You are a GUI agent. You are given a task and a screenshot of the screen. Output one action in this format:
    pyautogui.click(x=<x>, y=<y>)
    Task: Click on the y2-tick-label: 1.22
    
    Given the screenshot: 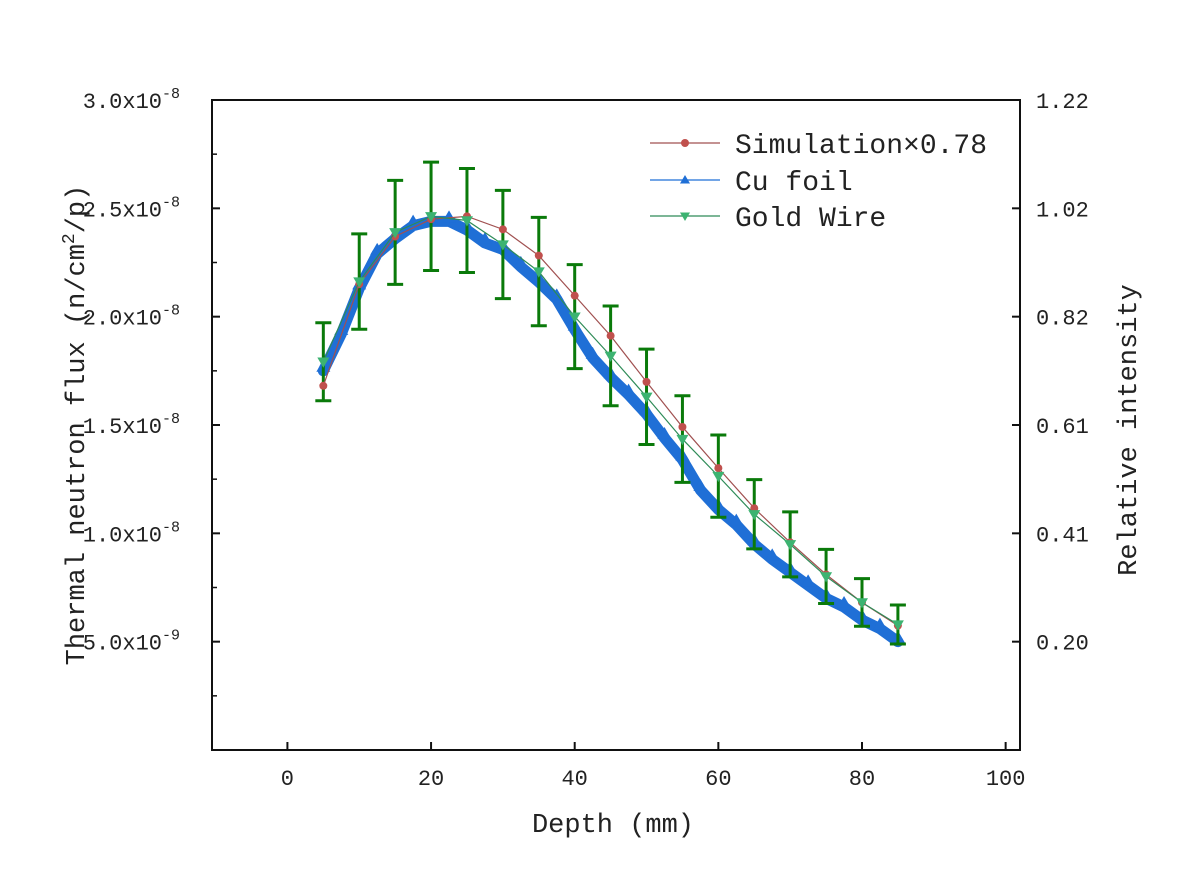 What is the action you would take?
    pyautogui.click(x=1062, y=102)
    